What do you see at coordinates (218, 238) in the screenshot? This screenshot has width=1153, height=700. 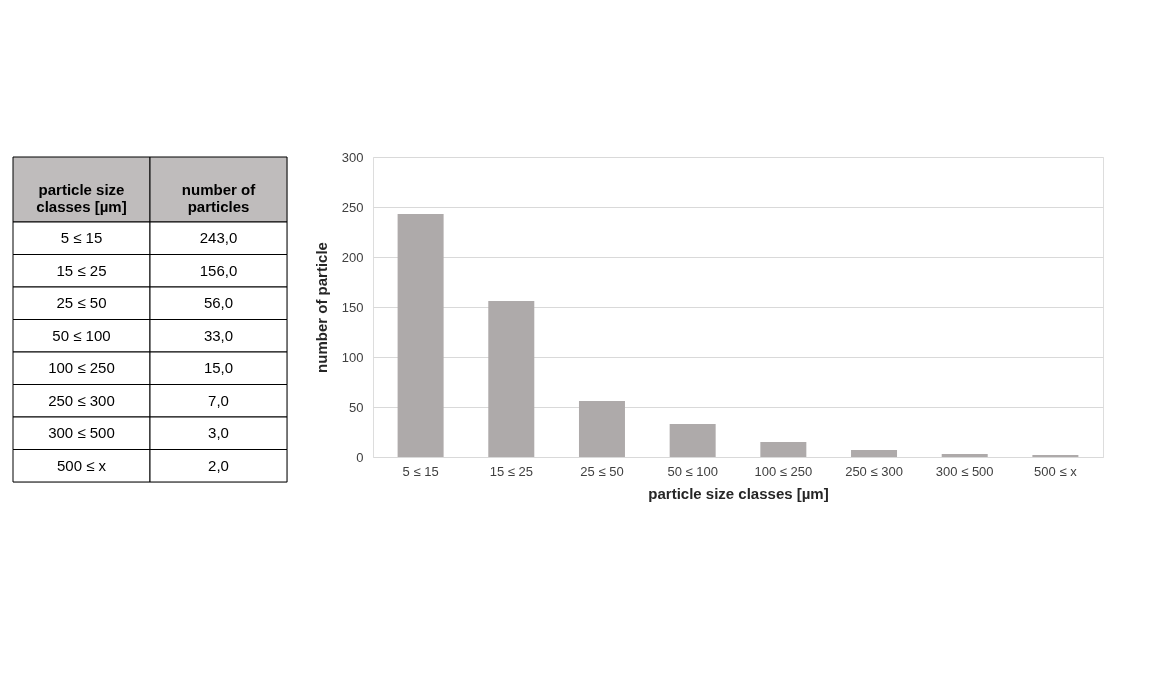 I see `text: 243,0` at bounding box center [218, 238].